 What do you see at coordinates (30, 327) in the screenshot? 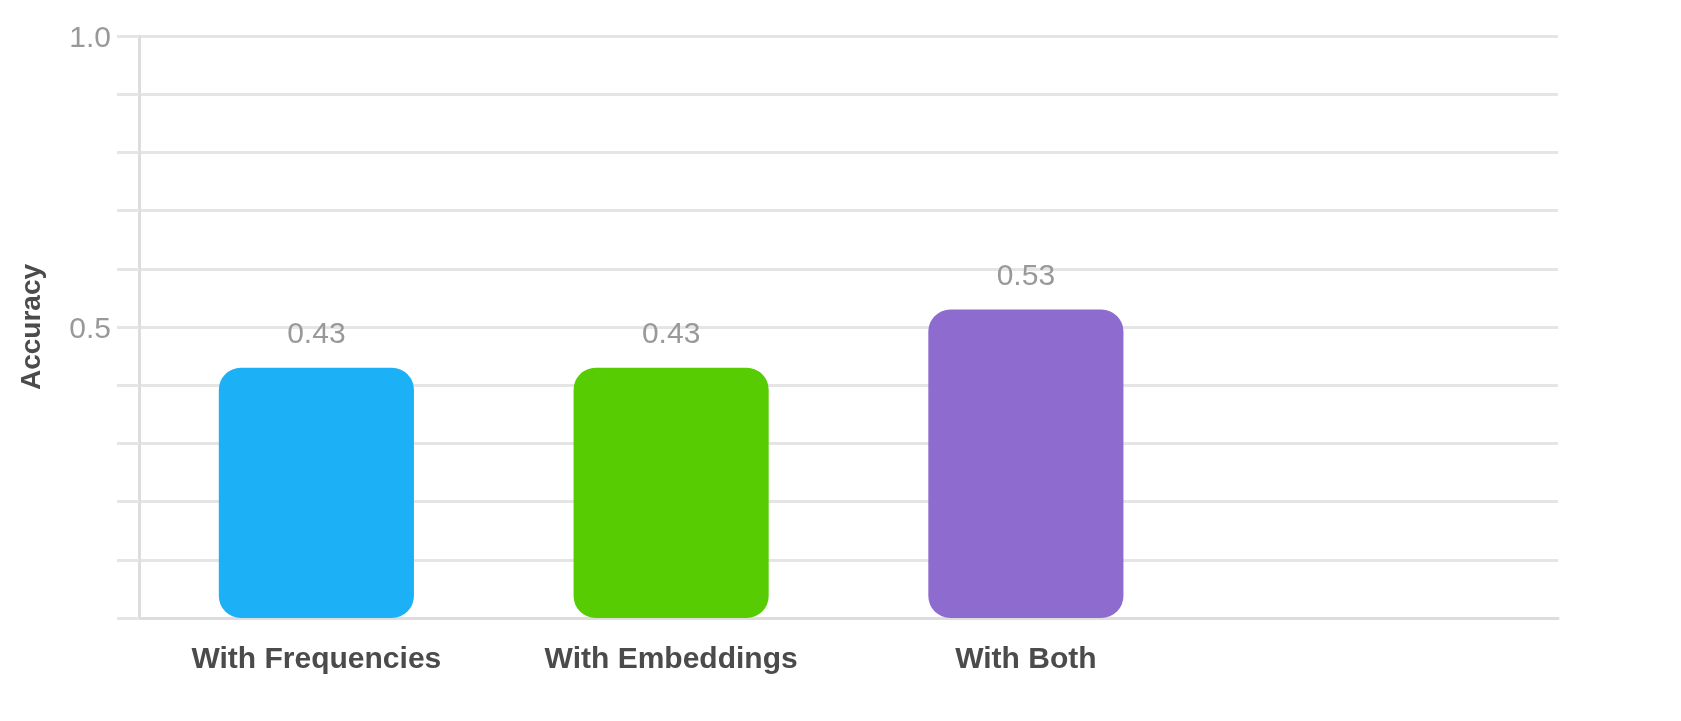
I see `y-axis-title: Accuracy` at bounding box center [30, 327].